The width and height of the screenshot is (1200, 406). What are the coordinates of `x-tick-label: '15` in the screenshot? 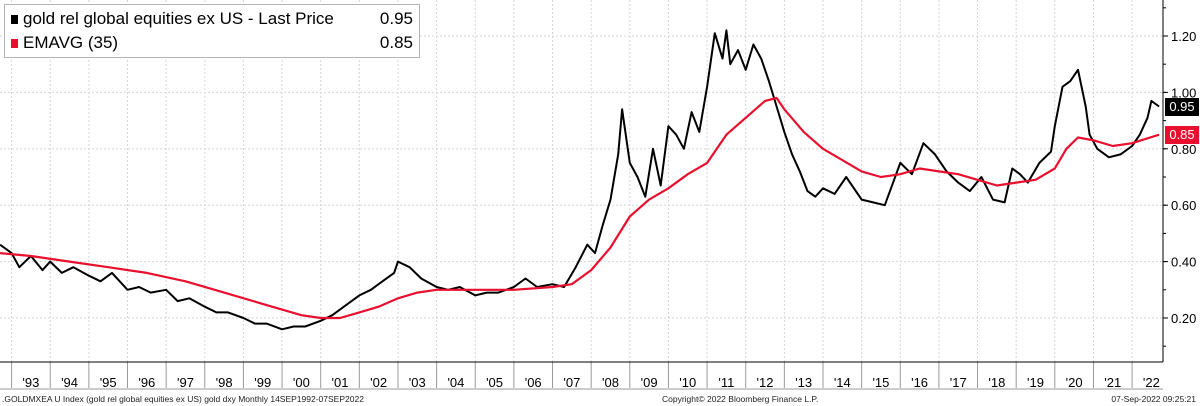 It's located at (880, 382).